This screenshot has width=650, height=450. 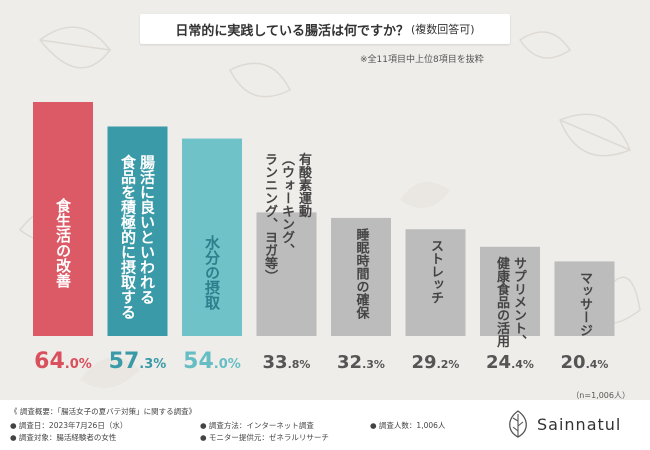 What do you see at coordinates (443, 29) in the screenshot?
I see `chart-title-suffix: (複数回答可)` at bounding box center [443, 29].